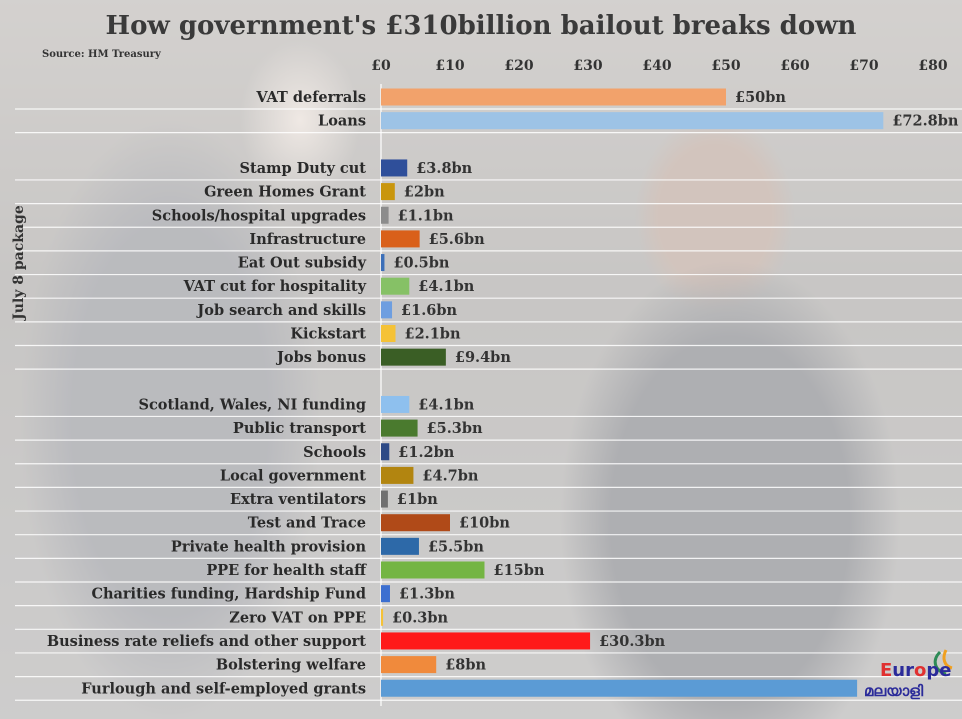  Describe the element at coordinates (307, 239) in the screenshot. I see `category-label: Infrastructure` at that location.